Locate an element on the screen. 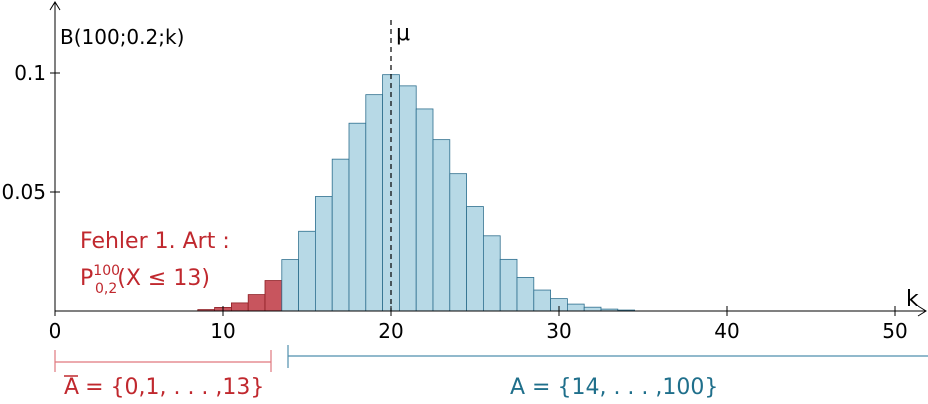 The height and width of the screenshot is (404, 928). x-tick-label: 50 is located at coordinates (894, 331).